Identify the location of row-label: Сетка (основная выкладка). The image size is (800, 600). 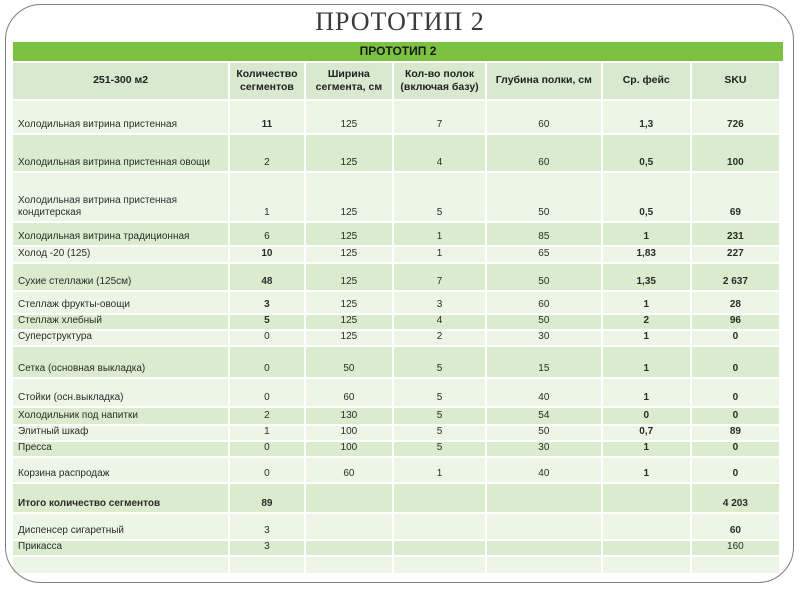
(121, 362).